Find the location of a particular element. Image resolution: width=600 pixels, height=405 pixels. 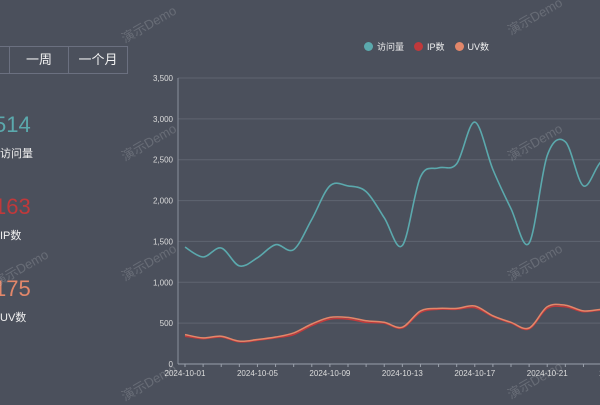

tab-month: 一个月 is located at coordinates (98, 60).